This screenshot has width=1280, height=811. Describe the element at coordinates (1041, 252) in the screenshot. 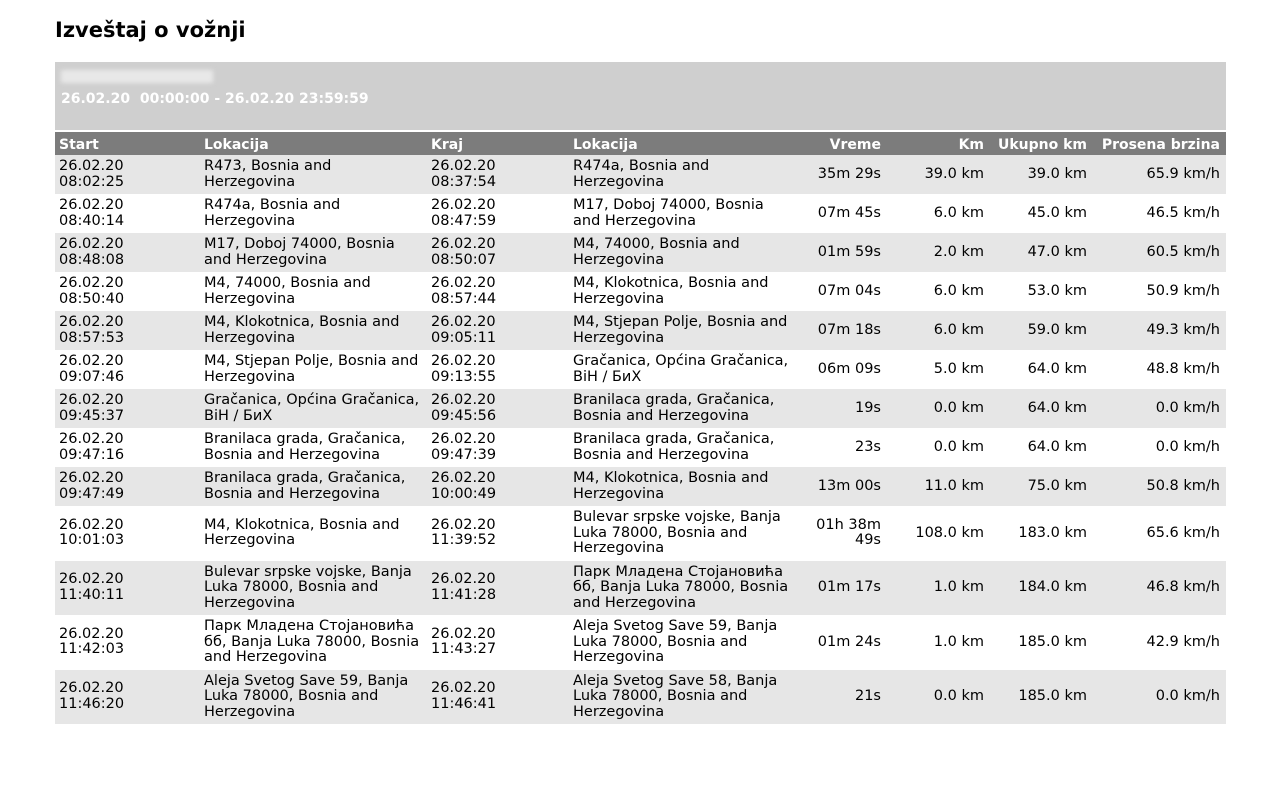

I see `table-cell: 47.0 km` at that location.